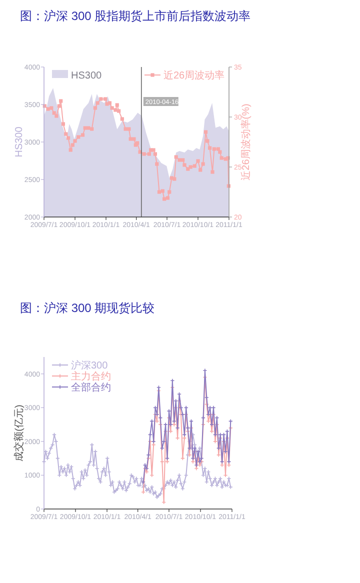  I want to click on legend-label: 全部合约, so click(91, 388).